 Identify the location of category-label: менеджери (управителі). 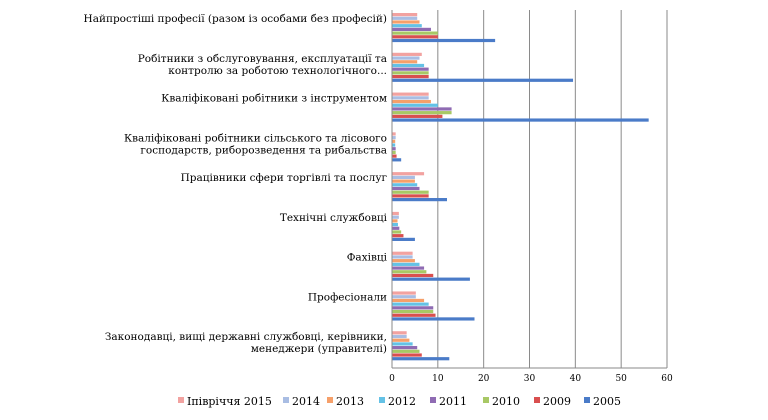
(319, 349).